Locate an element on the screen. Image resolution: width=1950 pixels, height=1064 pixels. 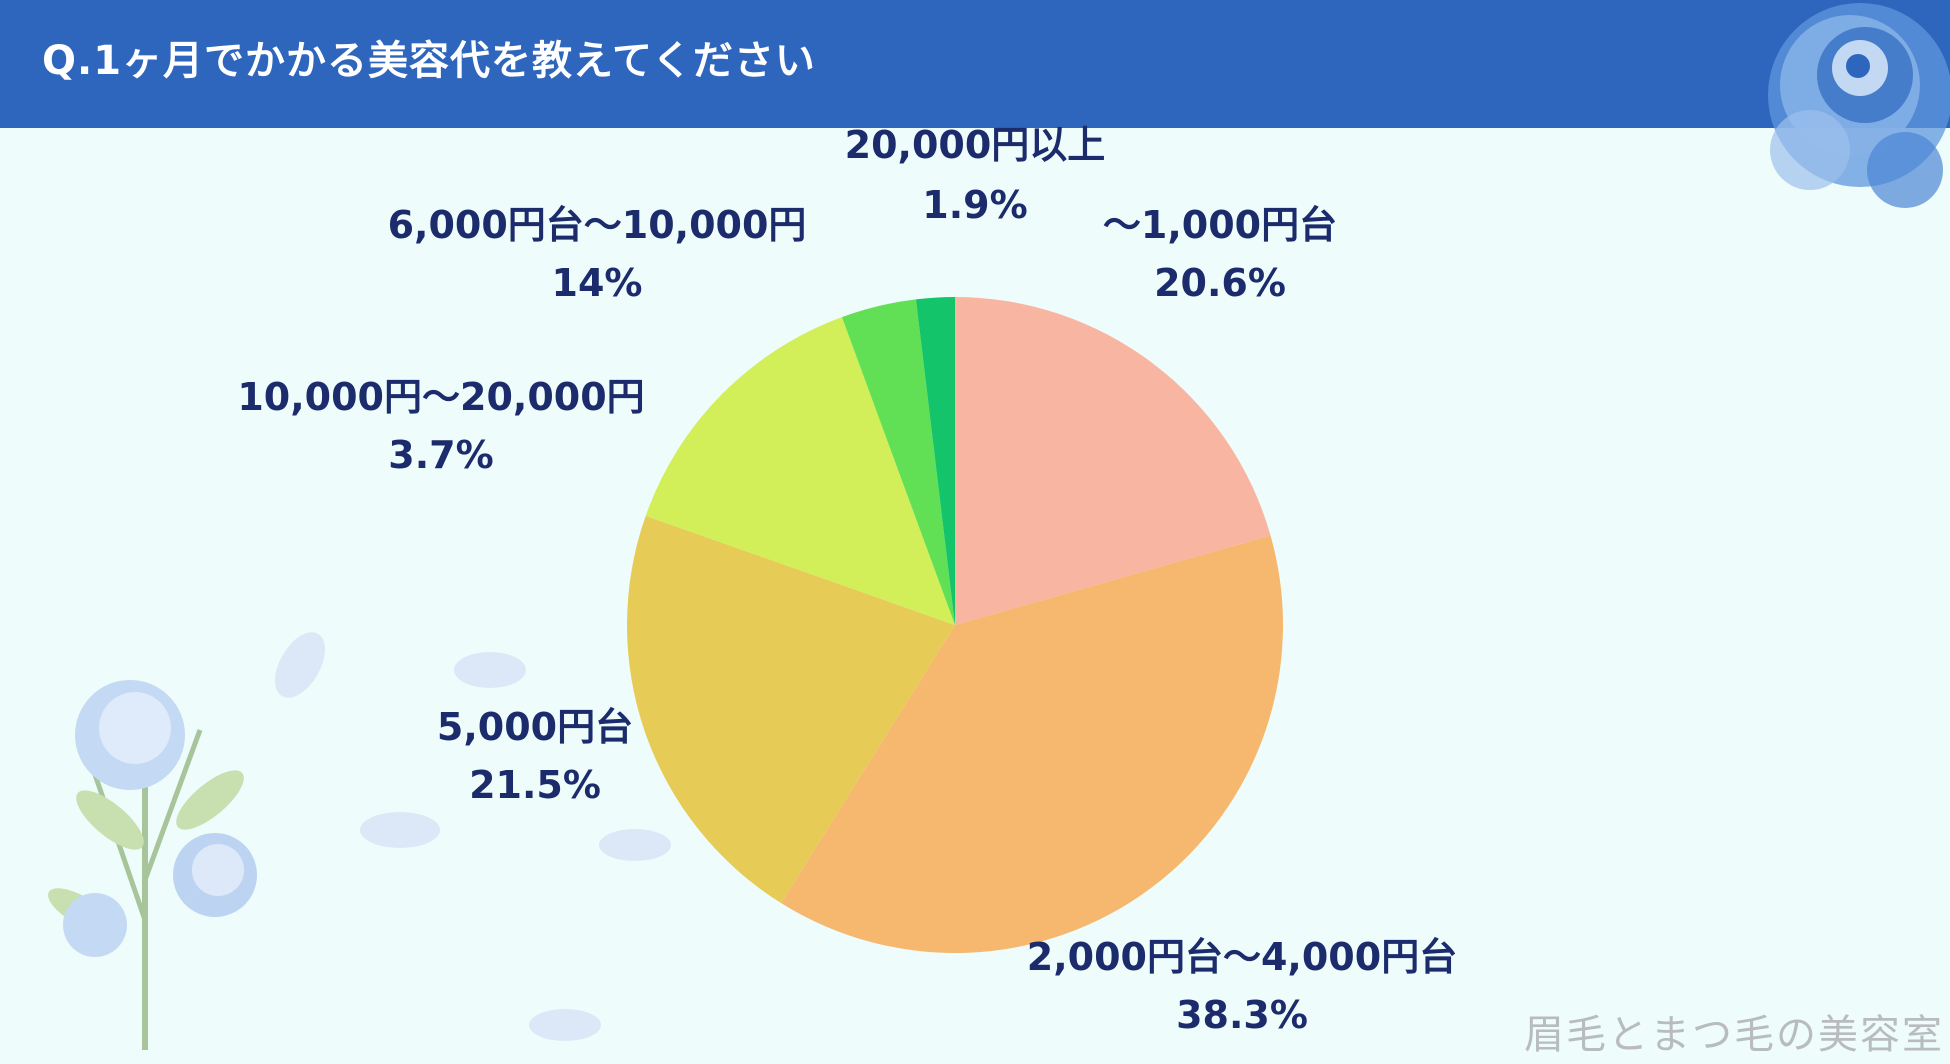
slice-category-label: 5,000円台 is located at coordinates (535, 727).